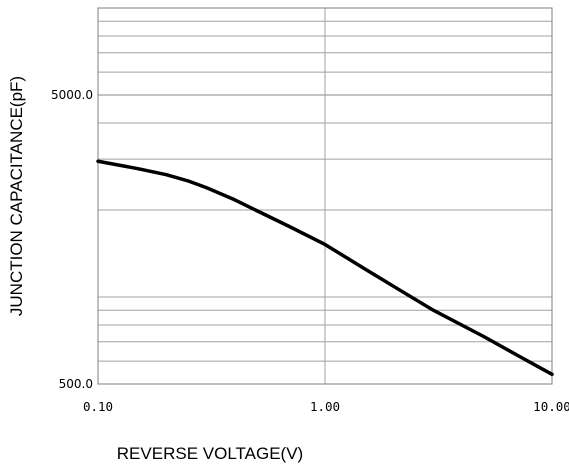 The width and height of the screenshot is (569, 467). What do you see at coordinates (72, 95) in the screenshot?
I see `y-tick-label: 5000.0` at bounding box center [72, 95].